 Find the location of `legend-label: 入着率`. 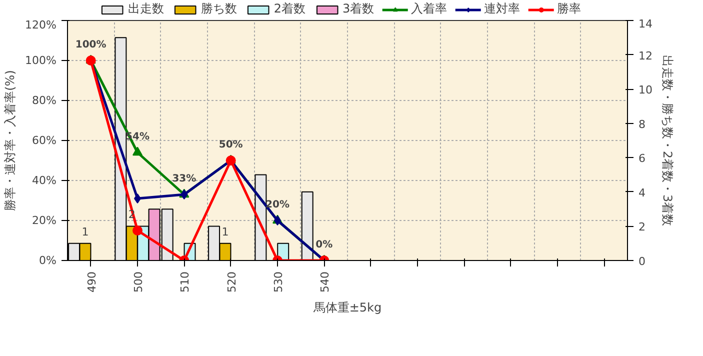

legend-label: 入着率 is located at coordinates (429, 9).